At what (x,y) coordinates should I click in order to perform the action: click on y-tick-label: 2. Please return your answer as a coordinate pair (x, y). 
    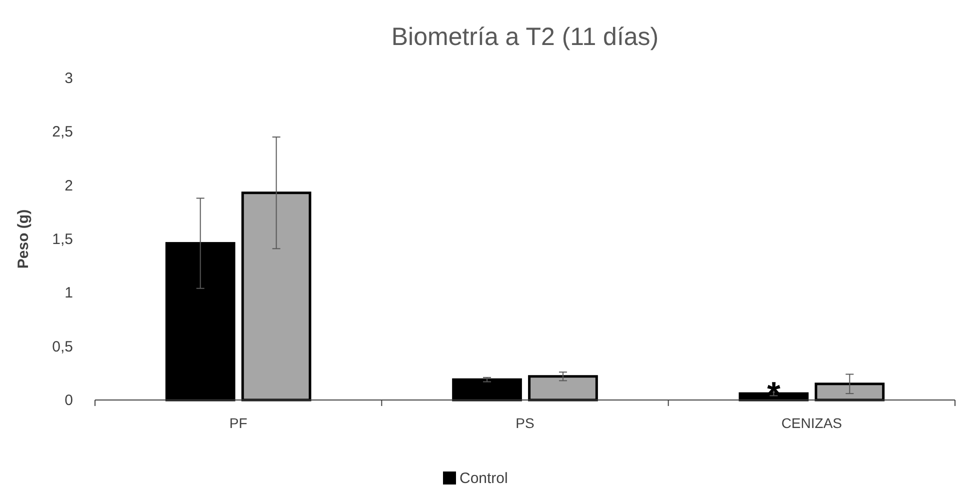
    Looking at the image, I should click on (68, 185).